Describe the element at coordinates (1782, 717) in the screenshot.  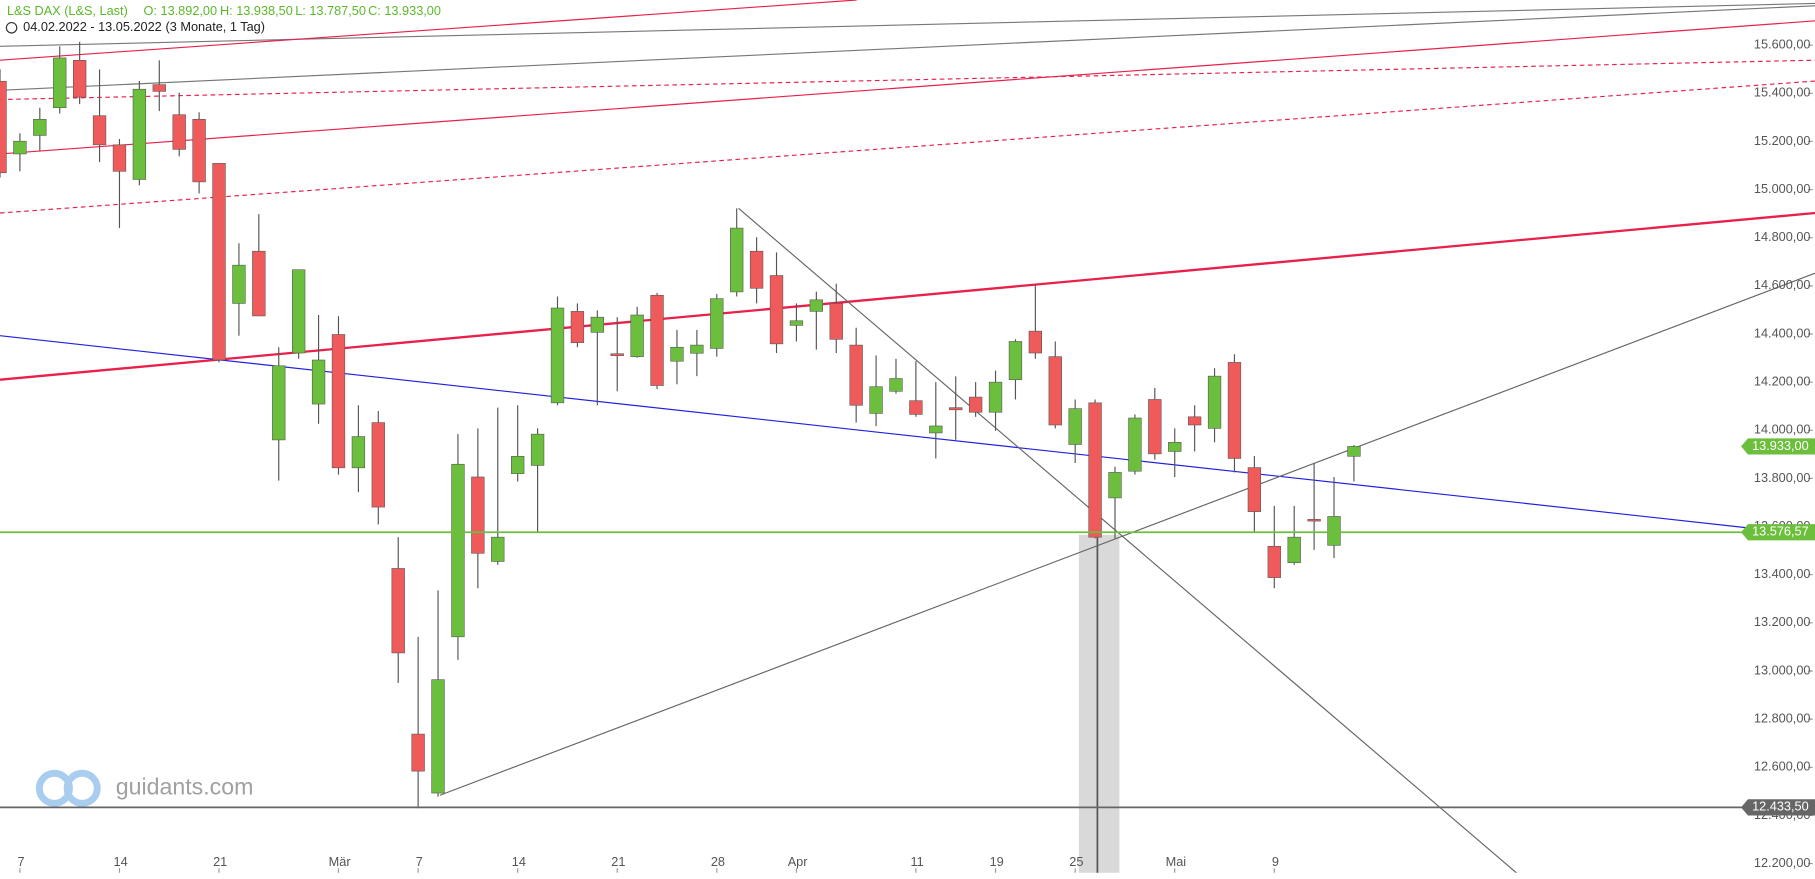
I see `y-tick-label: 12.800,00` at that location.